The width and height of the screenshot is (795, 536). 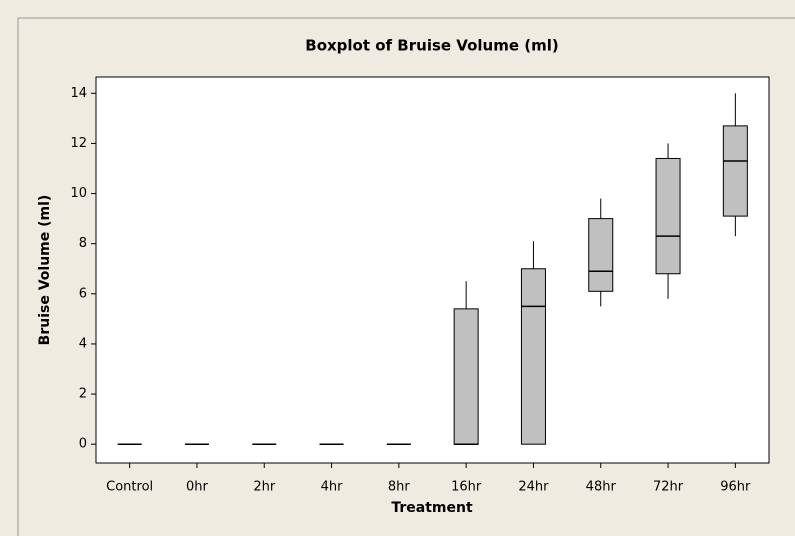 I want to click on y-tick-label: 6, so click(x=83, y=293).